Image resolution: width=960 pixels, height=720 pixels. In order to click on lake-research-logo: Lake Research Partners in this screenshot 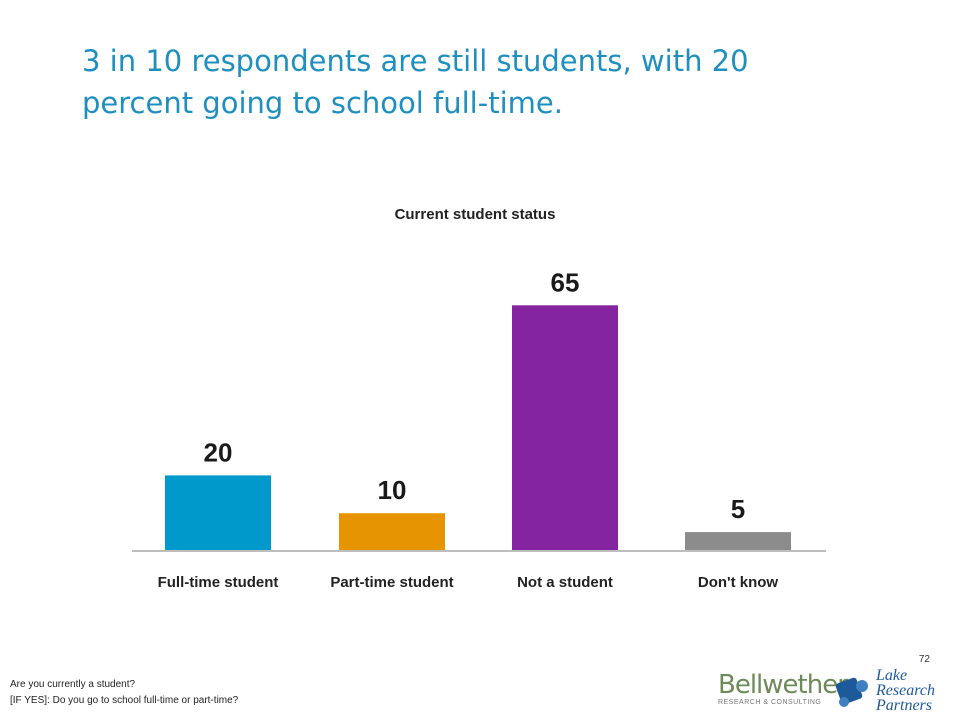, I will do `click(892, 692)`.